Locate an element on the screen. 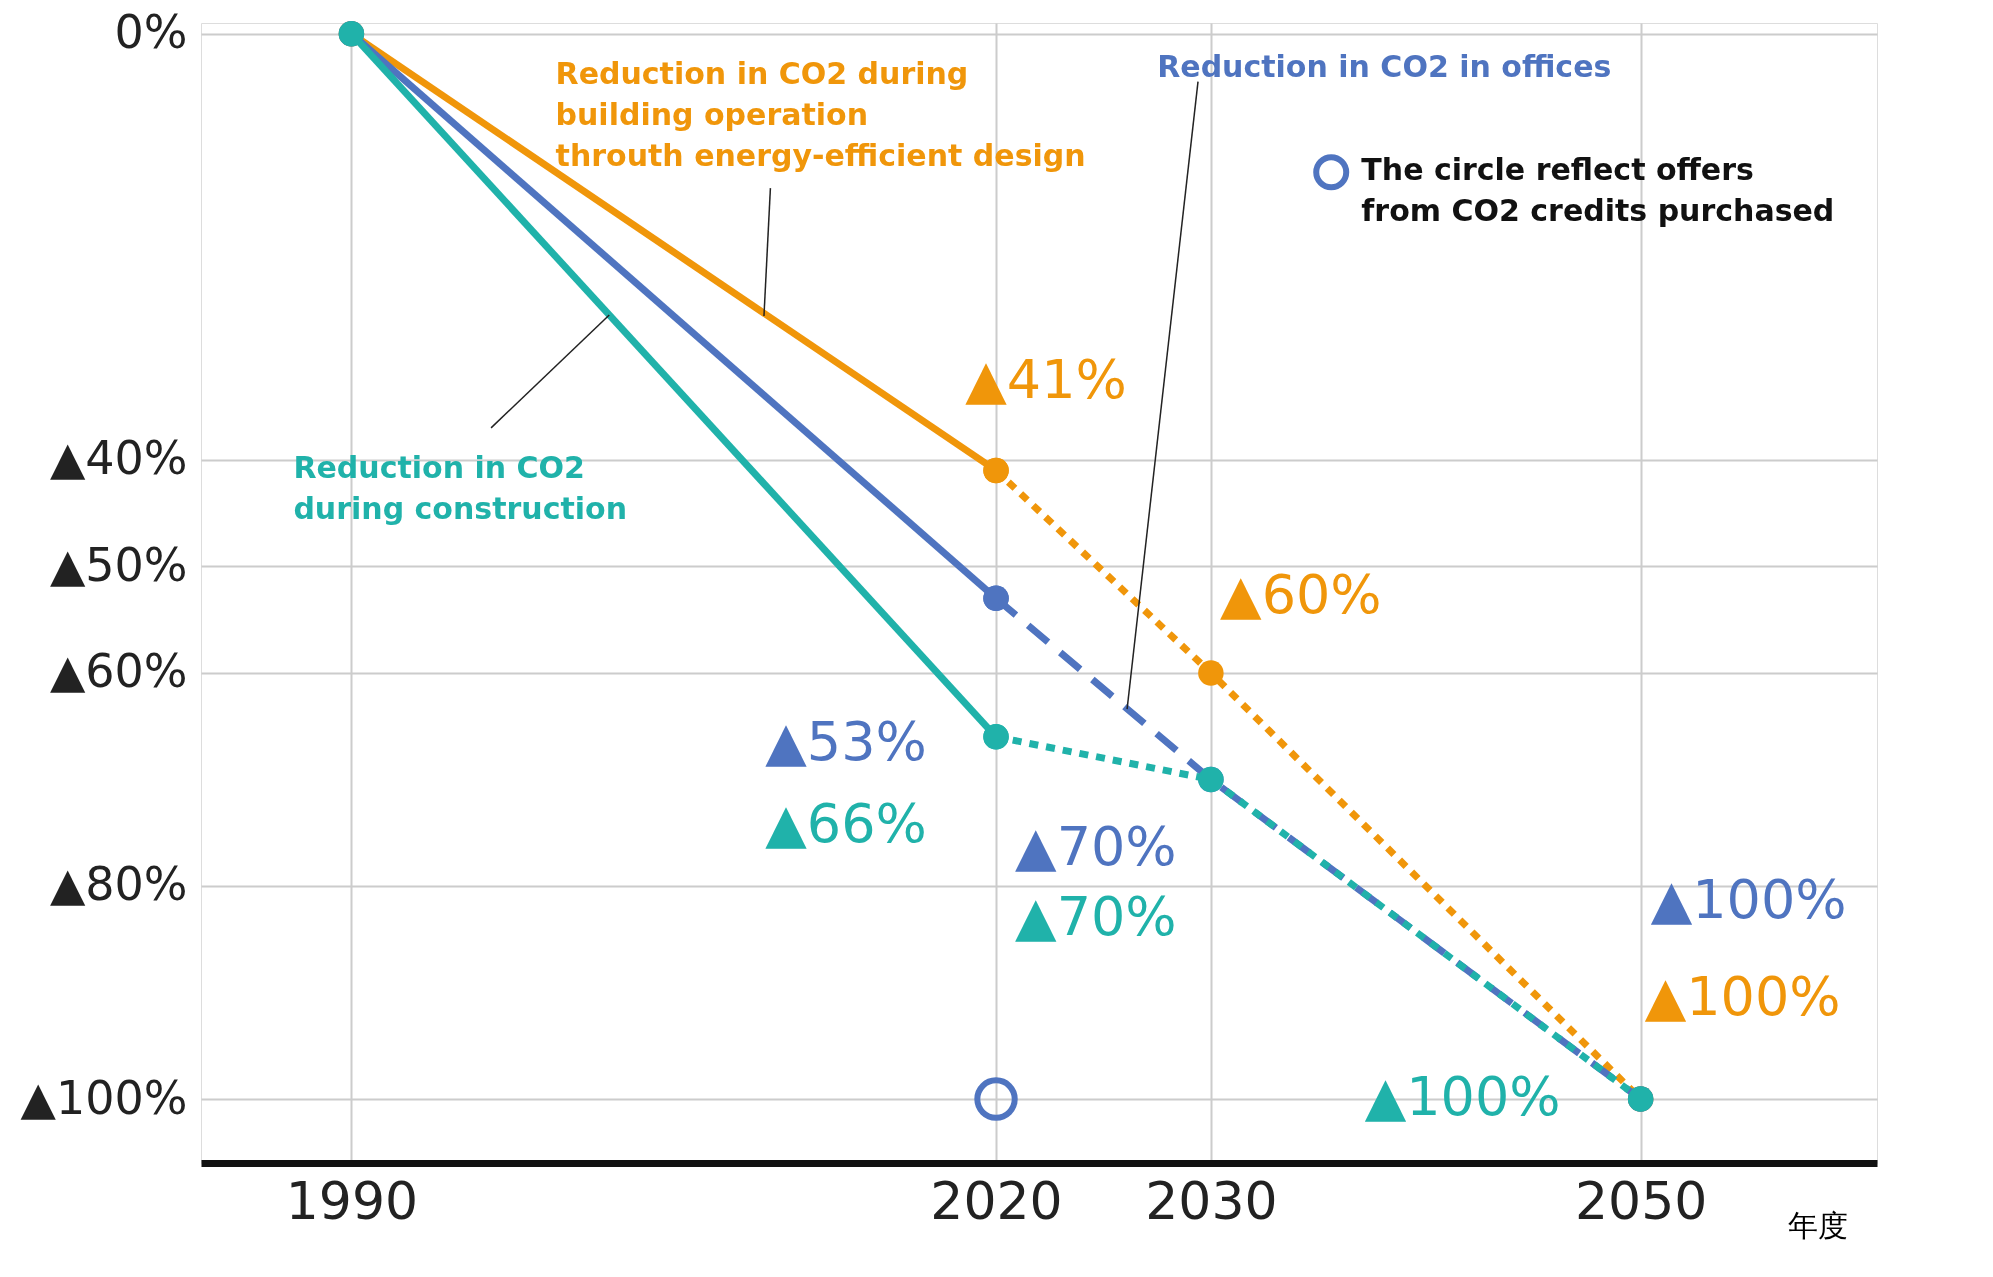  text: Reduction in CO2 in offices is located at coordinates (1384, 66).